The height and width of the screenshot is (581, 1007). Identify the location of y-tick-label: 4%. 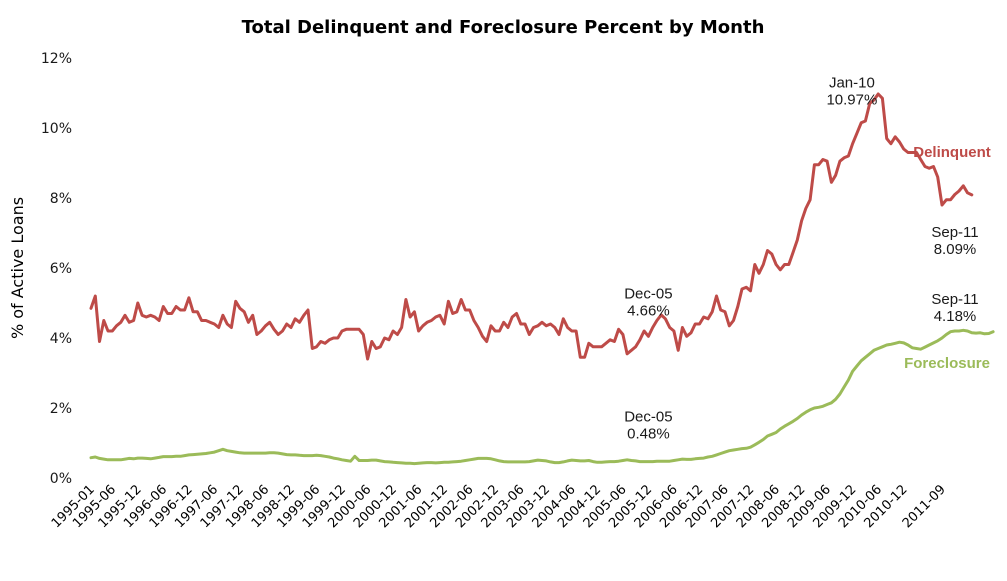
(61, 339).